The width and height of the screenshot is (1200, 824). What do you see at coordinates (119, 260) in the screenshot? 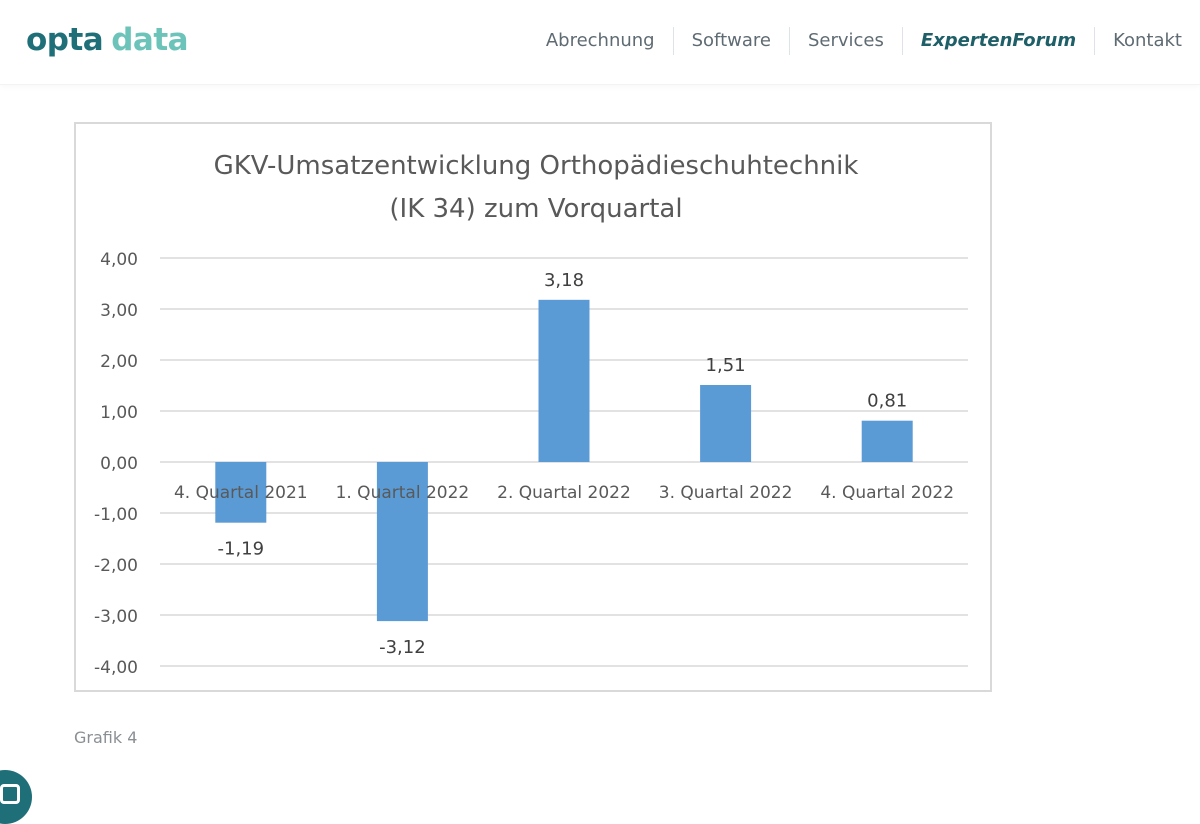
I see `y-tick-label: 4,00` at bounding box center [119, 260].